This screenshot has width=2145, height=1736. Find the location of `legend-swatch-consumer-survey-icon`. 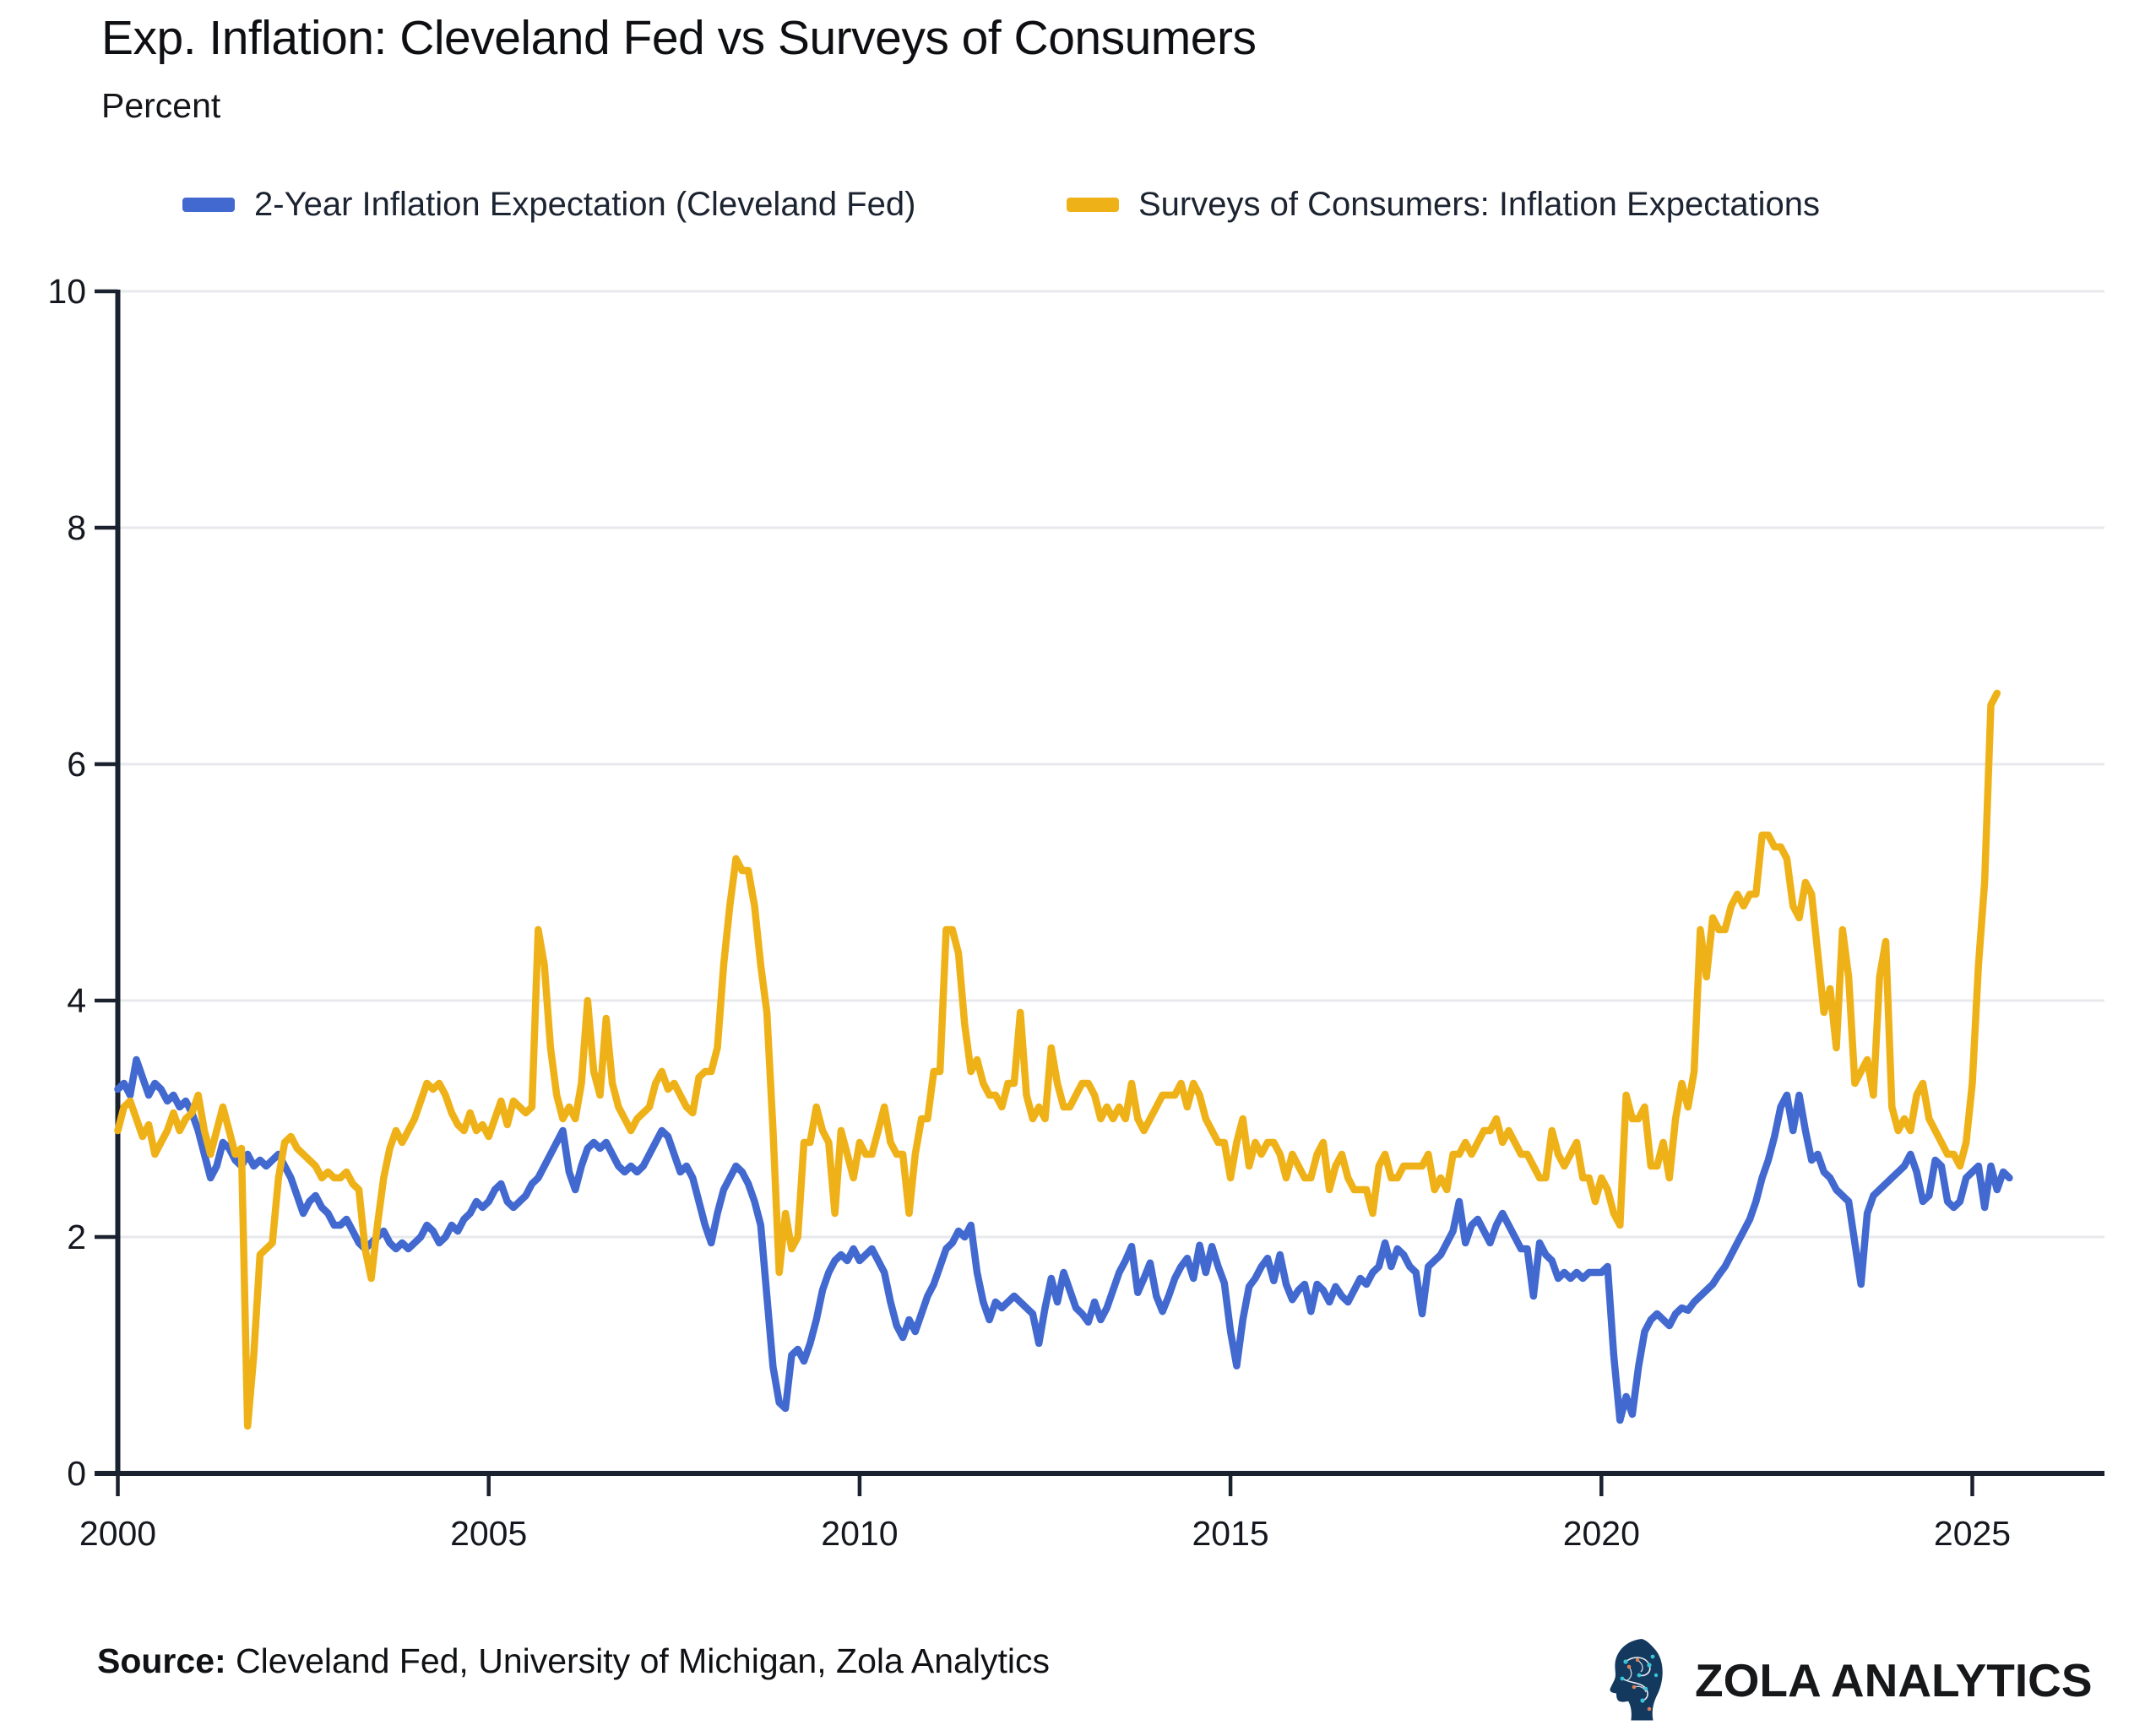

legend-swatch-consumer-survey-icon is located at coordinates (1093, 204).